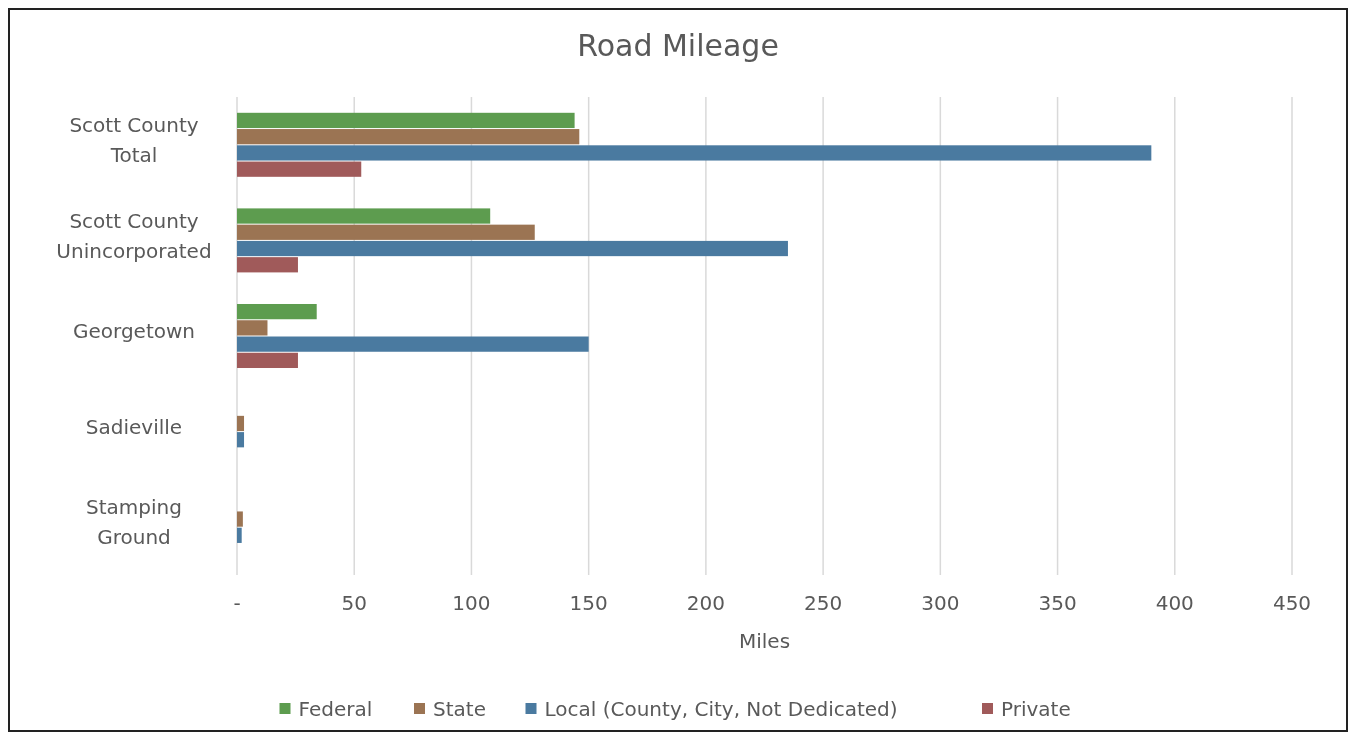 The height and width of the screenshot is (740, 1356). I want to click on x-tick-label: 250, so click(823, 603).